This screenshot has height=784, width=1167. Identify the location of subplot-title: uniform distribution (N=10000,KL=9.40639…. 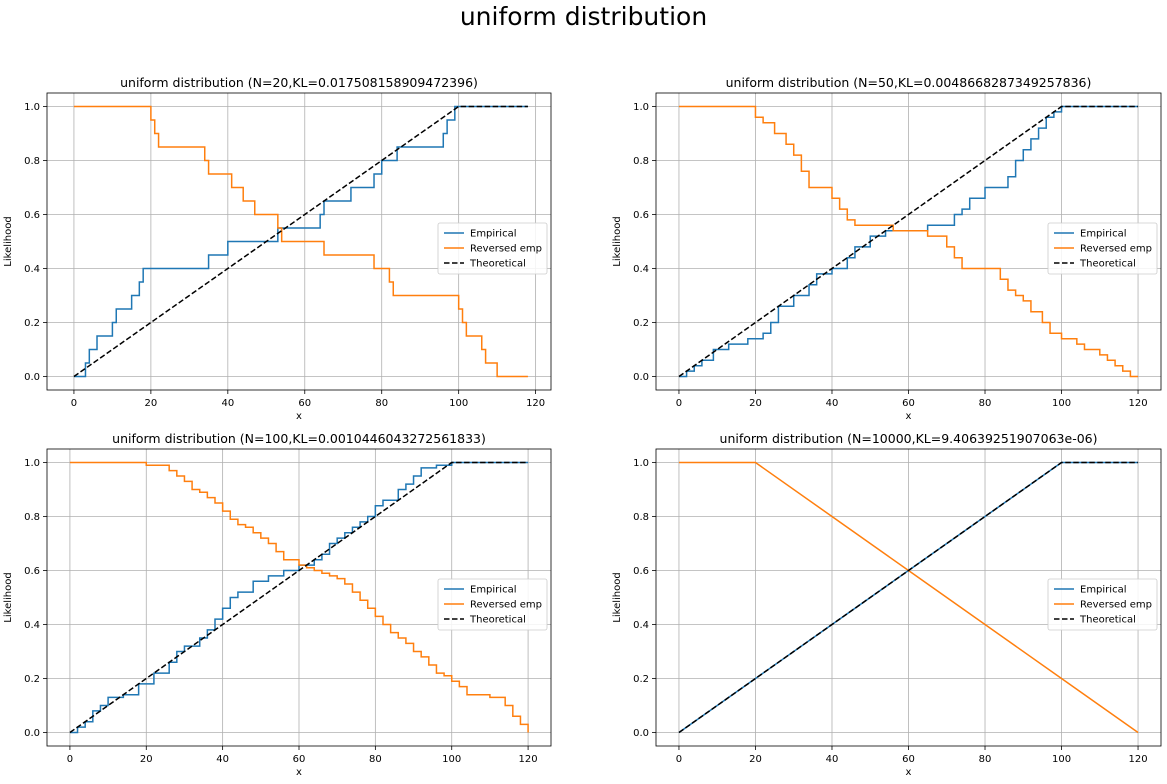
(909, 438).